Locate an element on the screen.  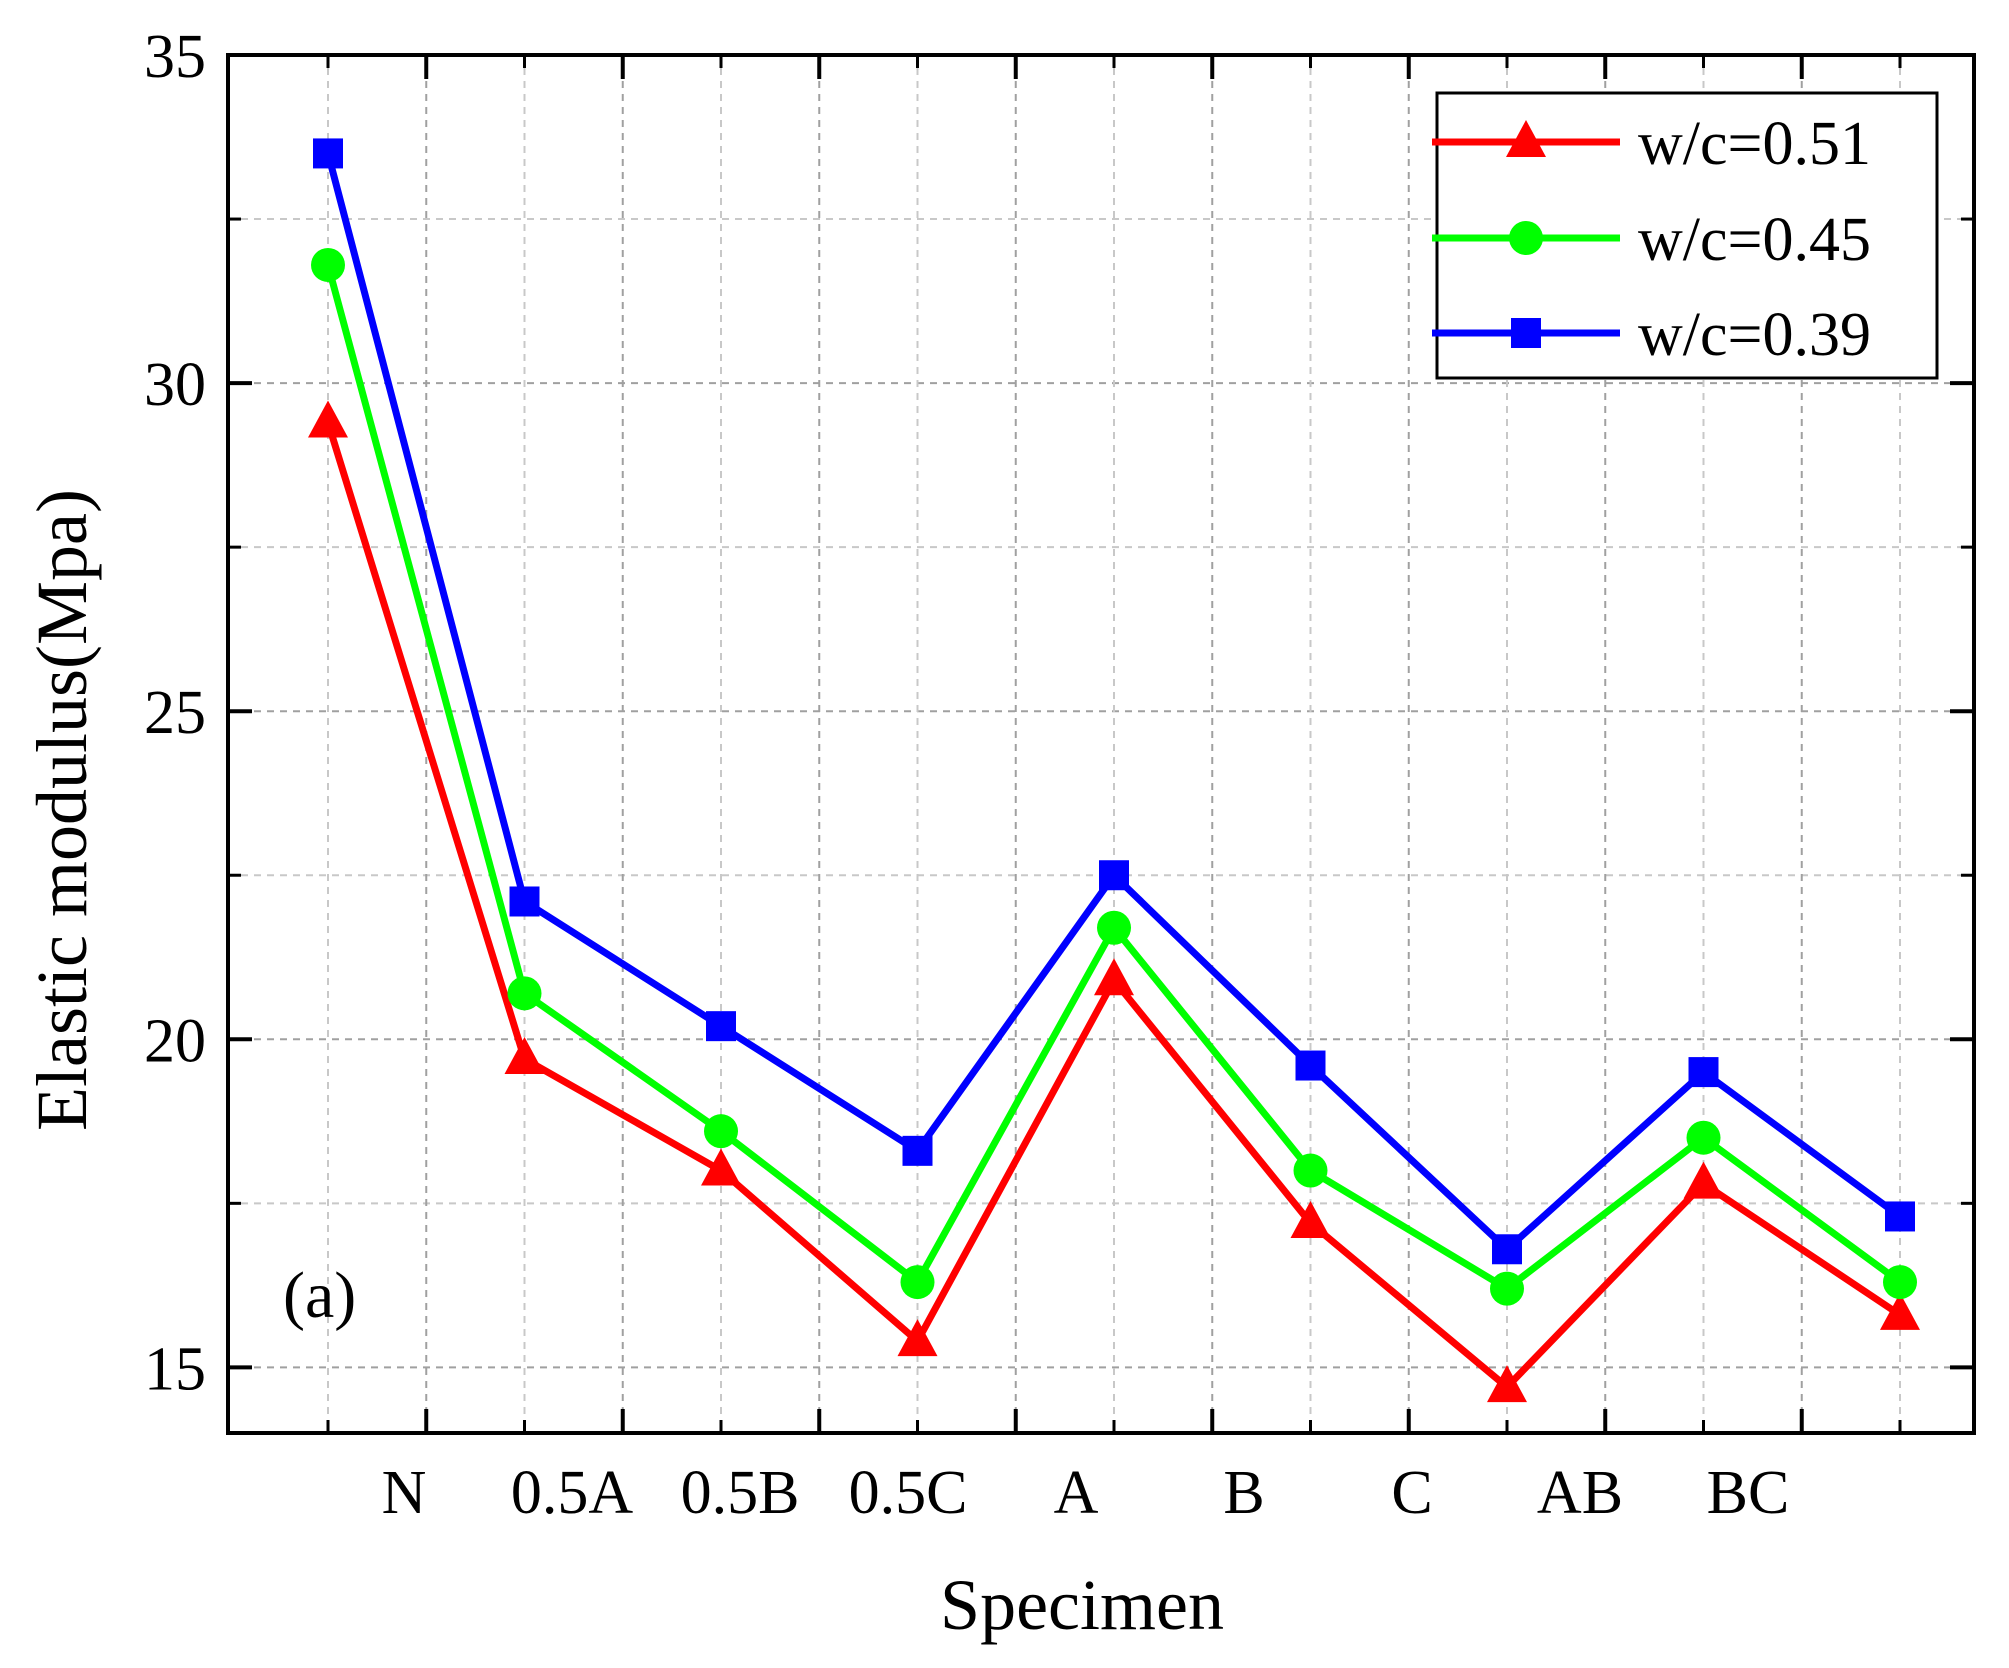
legend-entry: w/c=0.45 is located at coordinates (1651, 240).